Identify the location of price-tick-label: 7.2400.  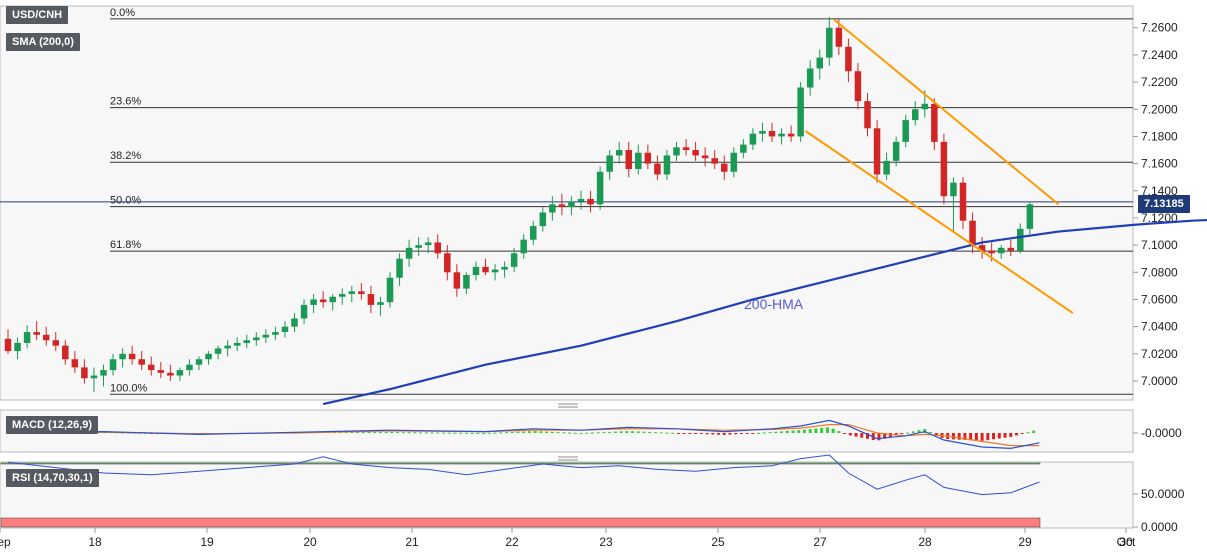
(1159, 55).